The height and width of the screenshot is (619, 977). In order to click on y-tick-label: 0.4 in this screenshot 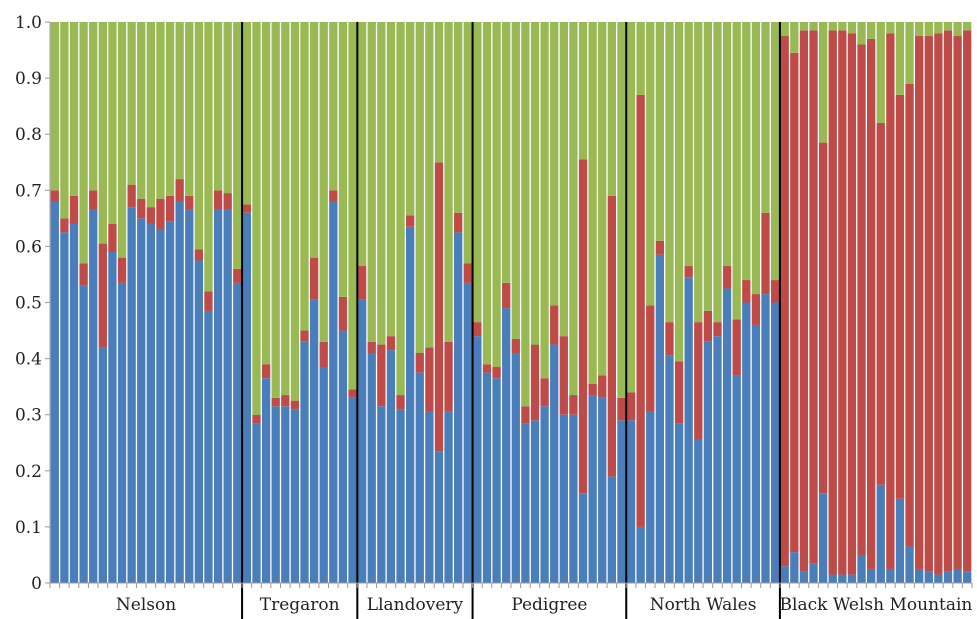, I will do `click(28, 360)`.